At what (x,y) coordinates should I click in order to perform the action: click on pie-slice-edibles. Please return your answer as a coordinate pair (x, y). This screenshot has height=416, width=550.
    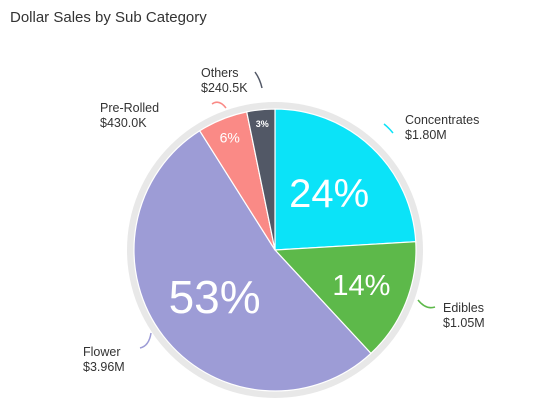
    Looking at the image, I should click on (345, 298).